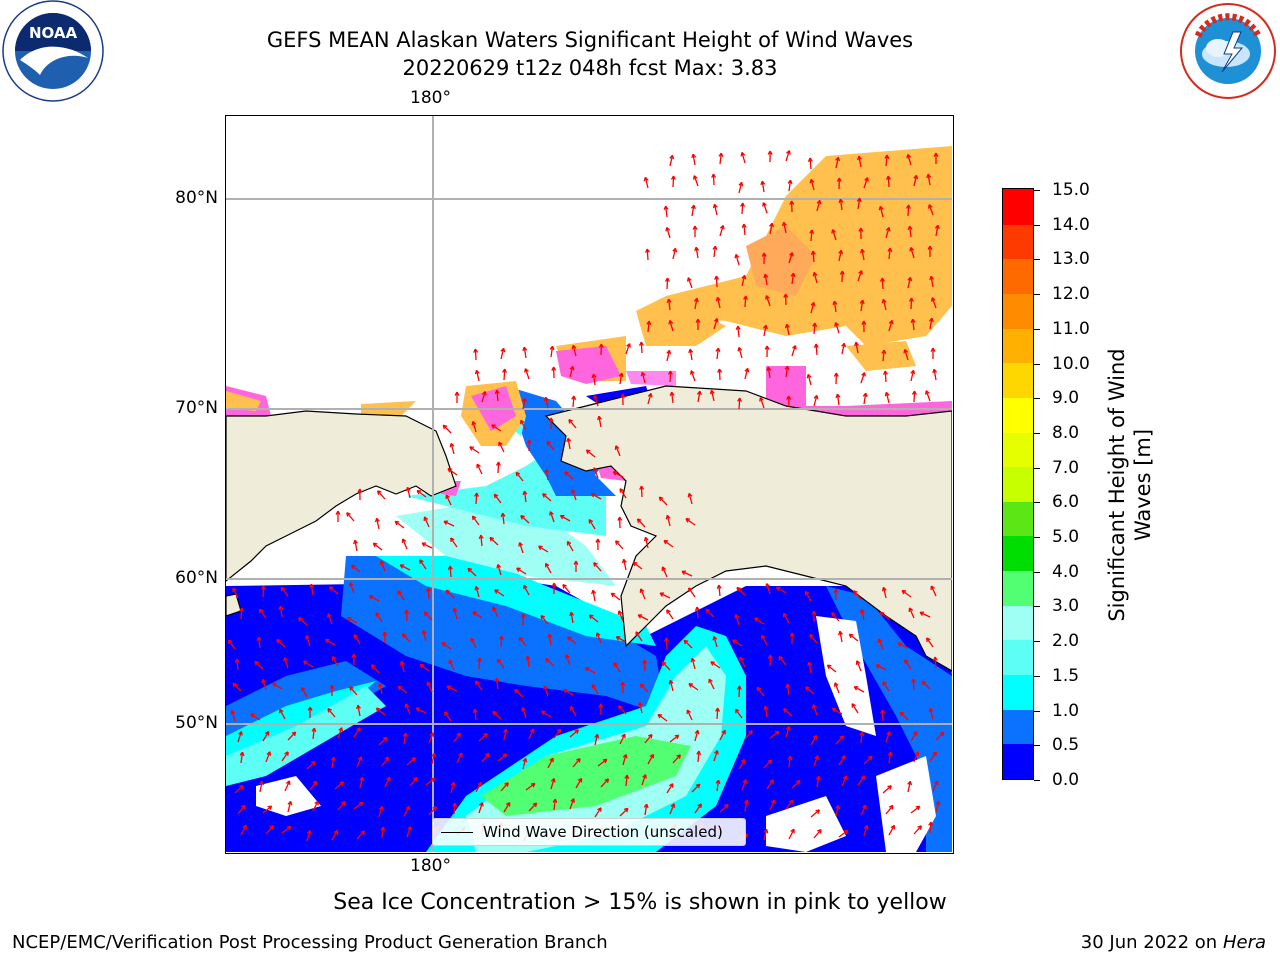 This screenshot has height=960, width=1280. Describe the element at coordinates (1037, 676) in the screenshot. I see `colorbar-tick-mark` at that location.